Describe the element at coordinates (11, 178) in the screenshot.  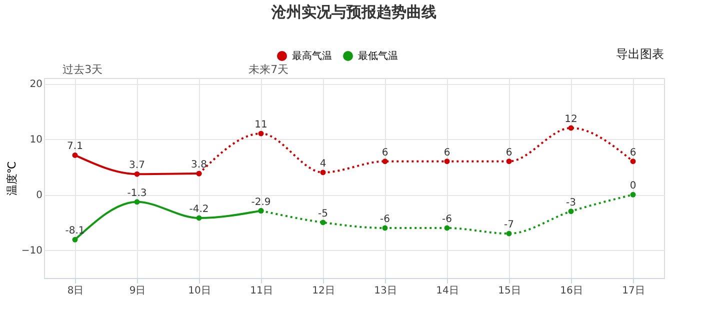
I see `y-axis-title: 温度℃` at that location.